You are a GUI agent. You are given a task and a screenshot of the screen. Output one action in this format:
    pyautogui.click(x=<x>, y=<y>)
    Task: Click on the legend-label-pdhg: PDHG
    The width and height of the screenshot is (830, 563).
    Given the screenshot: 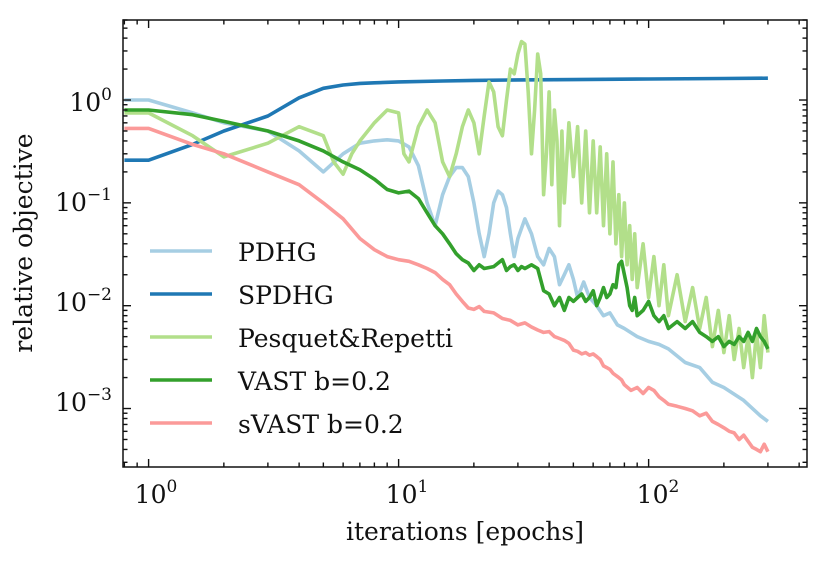 What is the action you would take?
    pyautogui.click(x=277, y=252)
    